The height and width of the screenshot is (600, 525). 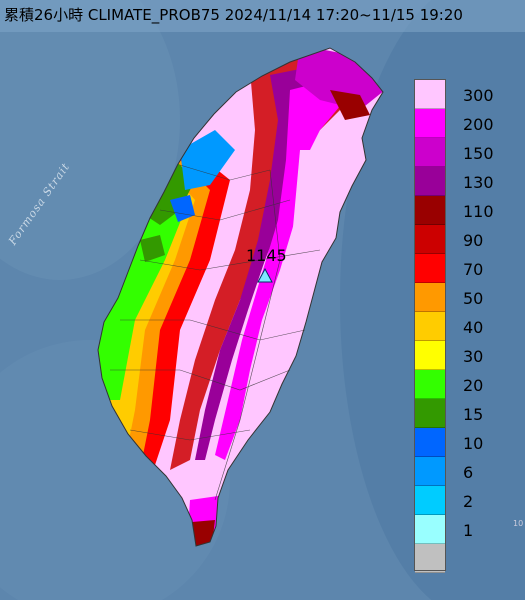 What do you see at coordinates (478, 153) in the screenshot?
I see `legend-label: 150` at bounding box center [478, 153].